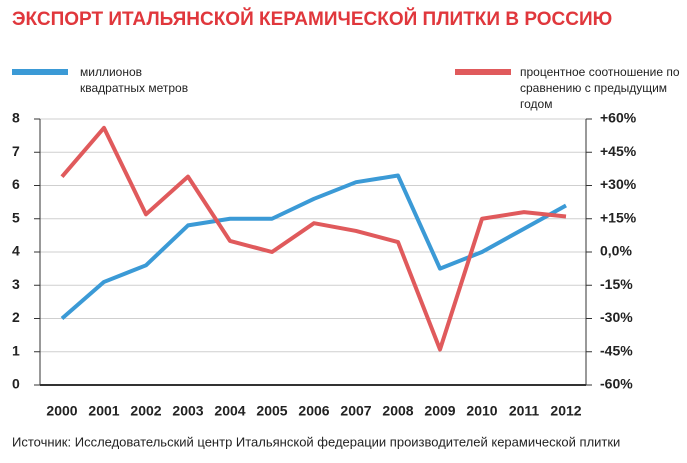 Image resolution: width=687 pixels, height=463 pixels. Describe the element at coordinates (618, 217) in the screenshot. I see `y2-tick-label: +15%` at that location.